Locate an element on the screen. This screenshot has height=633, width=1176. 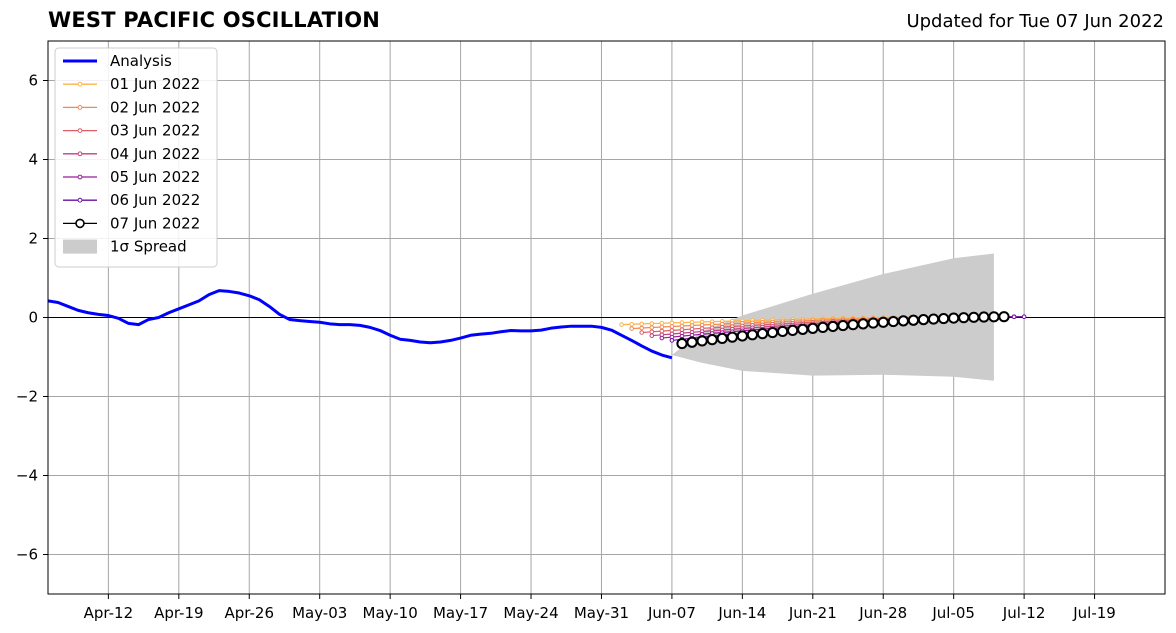
legend-entry: 05 Jun 2022 is located at coordinates (131, 177).